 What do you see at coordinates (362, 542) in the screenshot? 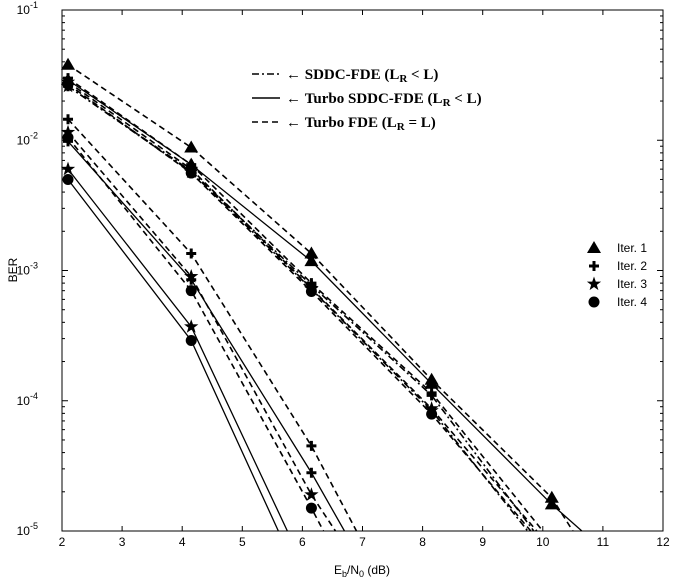
I see `x-tick-label: 7` at bounding box center [362, 542].